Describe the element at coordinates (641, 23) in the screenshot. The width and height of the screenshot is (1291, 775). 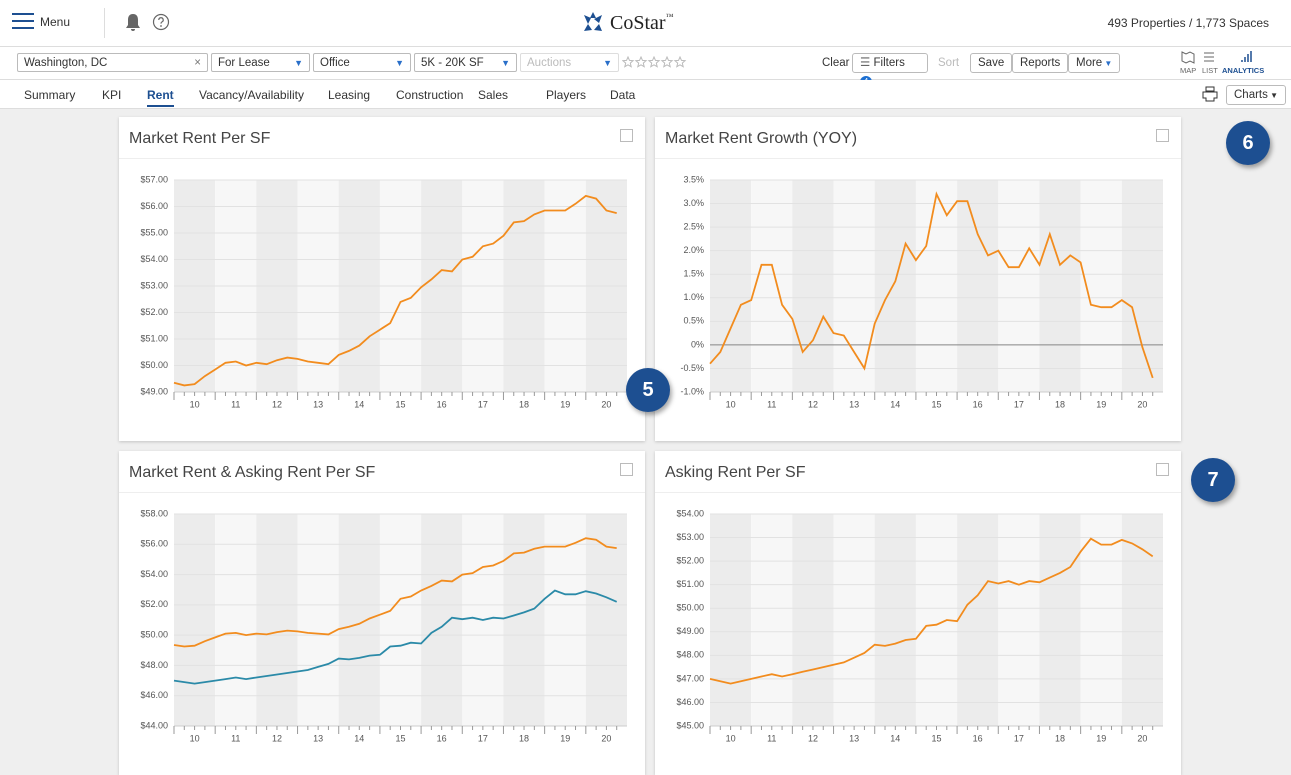
I see `brand: CoStar™` at that location.